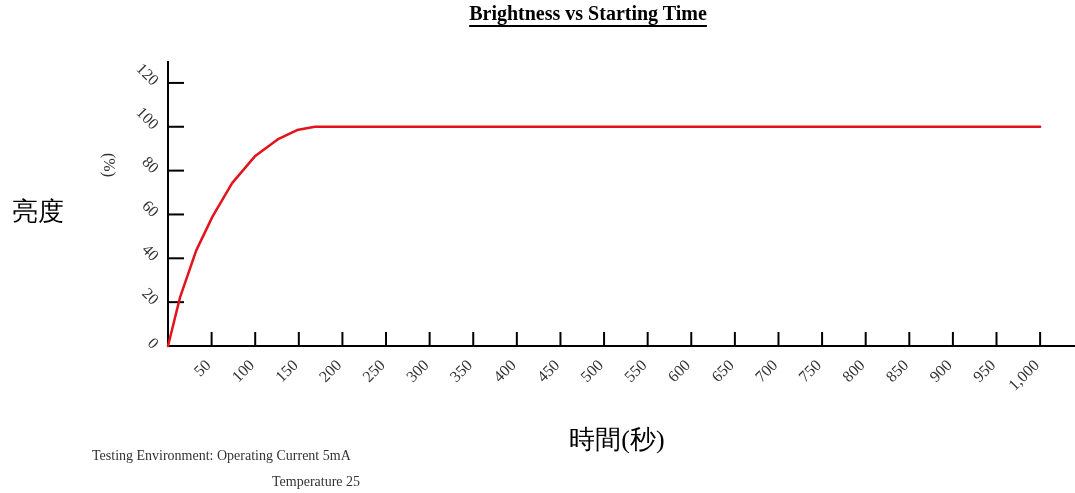 This screenshot has height=493, width=1075. Describe the element at coordinates (592, 371) in the screenshot. I see `x-tick-label: 500` at that location.